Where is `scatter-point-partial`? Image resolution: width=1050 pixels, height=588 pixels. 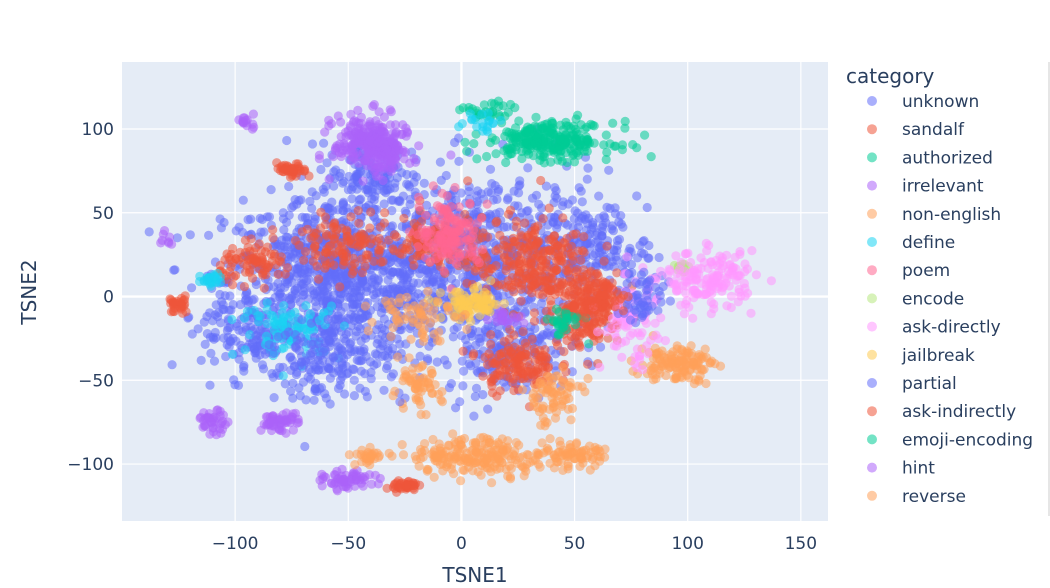 scatter-point-partial is located at coordinates (328, 319).